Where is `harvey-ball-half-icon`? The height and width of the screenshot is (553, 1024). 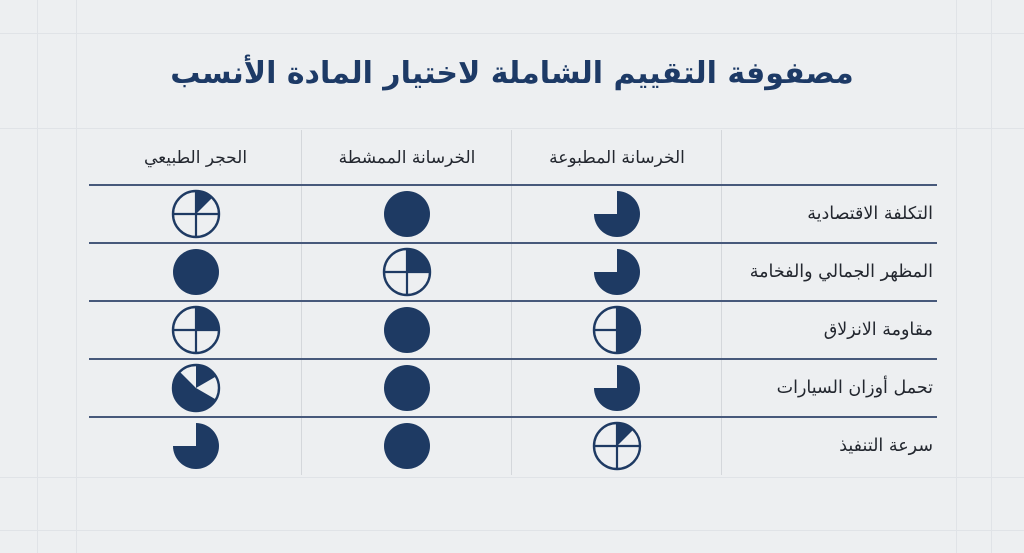 harvey-ball-half-icon is located at coordinates (617, 330).